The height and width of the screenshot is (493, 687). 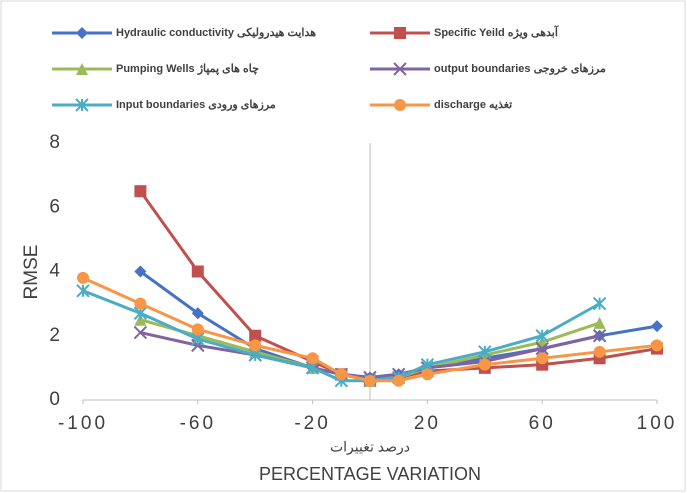 I want to click on y-tick-label: 8, so click(x=54, y=142).